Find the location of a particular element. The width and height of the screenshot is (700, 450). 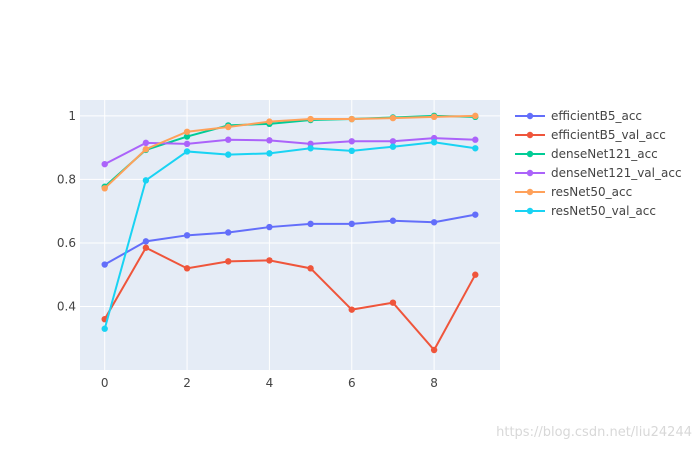

legend-label: efficientB5_acc is located at coordinates (596, 116).